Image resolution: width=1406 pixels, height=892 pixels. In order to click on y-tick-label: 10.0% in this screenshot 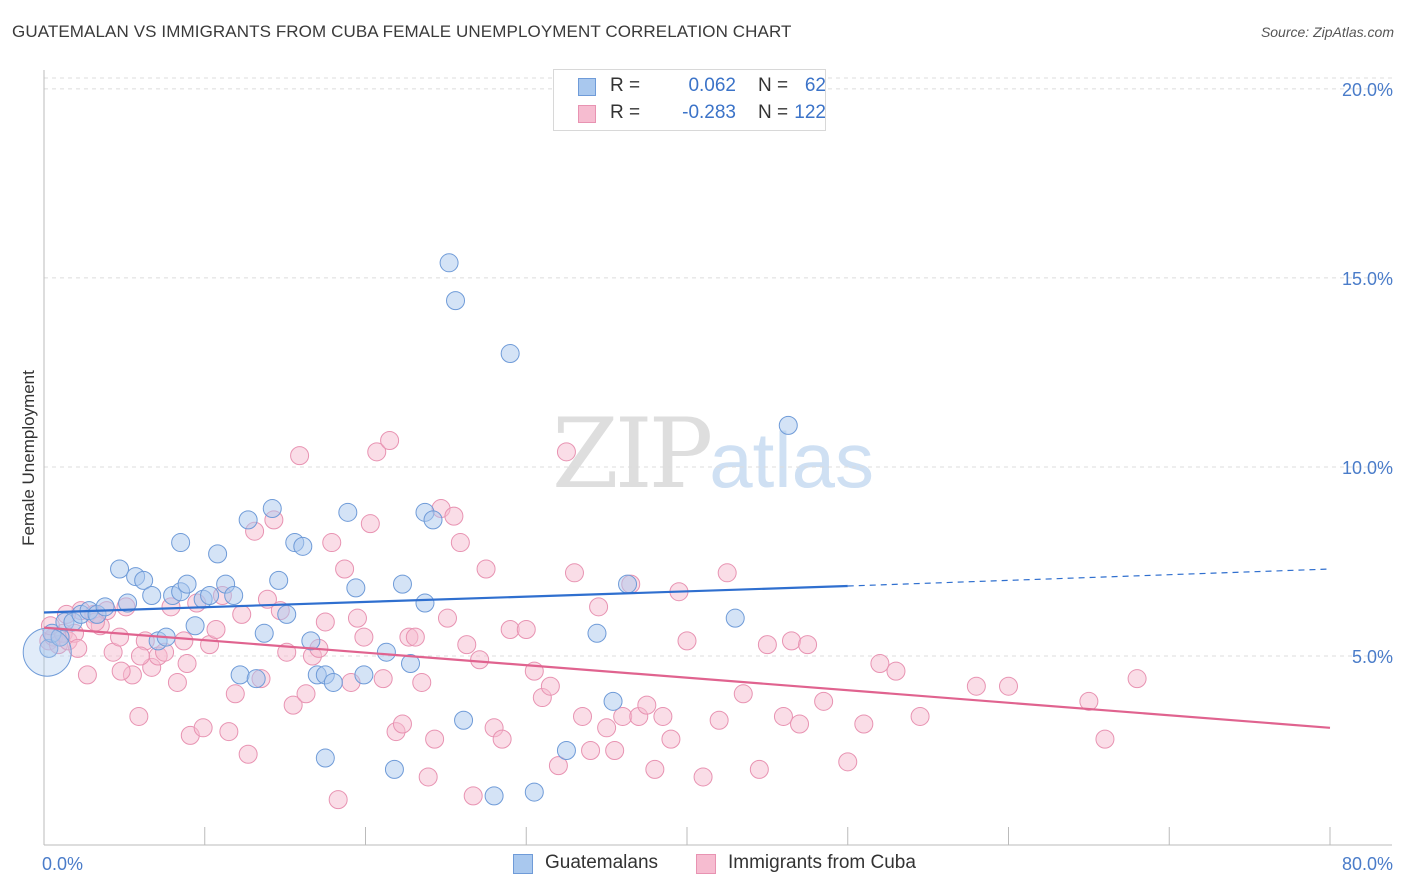, I will do `click(1367, 468)`.